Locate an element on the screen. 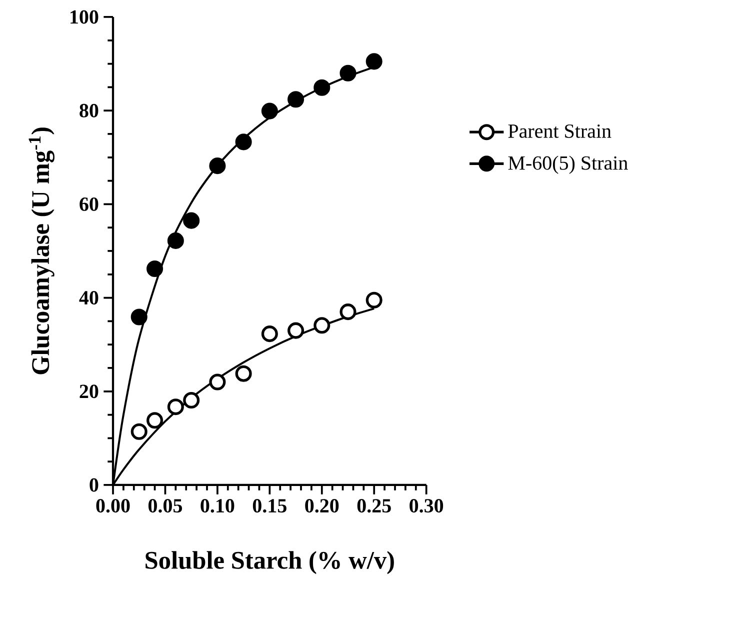 The width and height of the screenshot is (750, 623). x-tick-label: 0.10 is located at coordinates (217, 506).